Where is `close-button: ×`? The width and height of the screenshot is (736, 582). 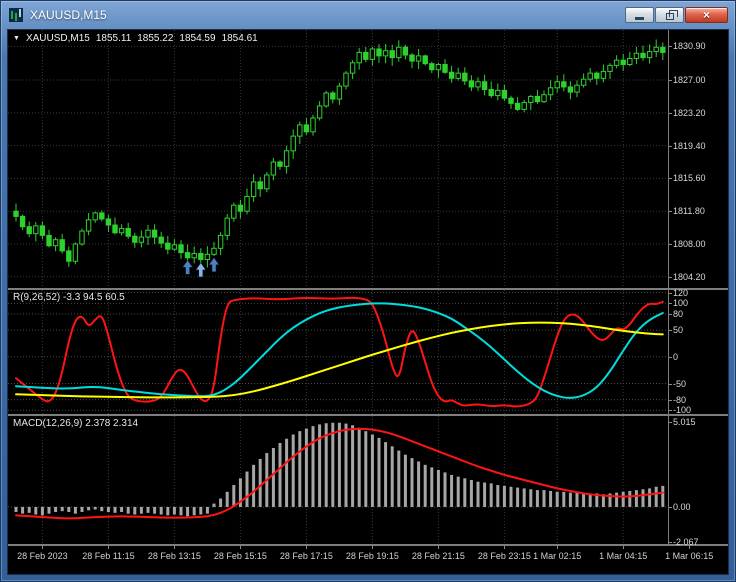
close-button: × is located at coordinates (706, 15).